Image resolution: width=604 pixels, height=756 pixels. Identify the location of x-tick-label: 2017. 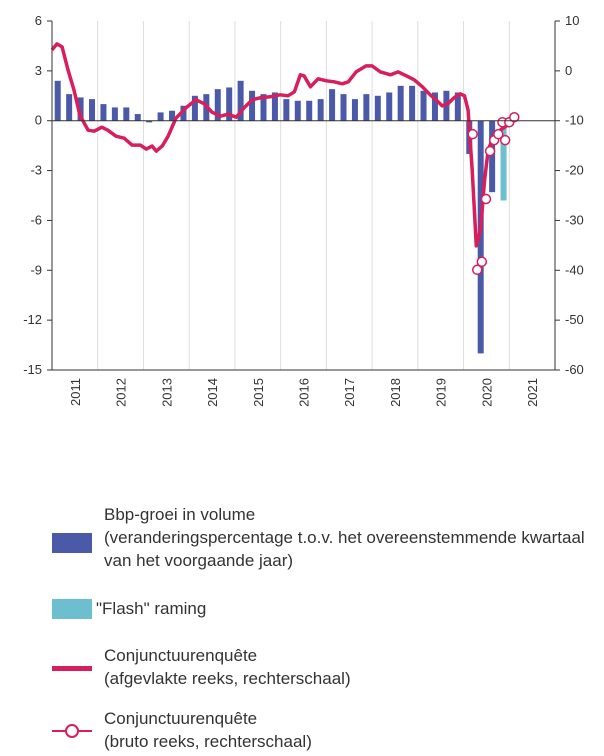
(349, 392).